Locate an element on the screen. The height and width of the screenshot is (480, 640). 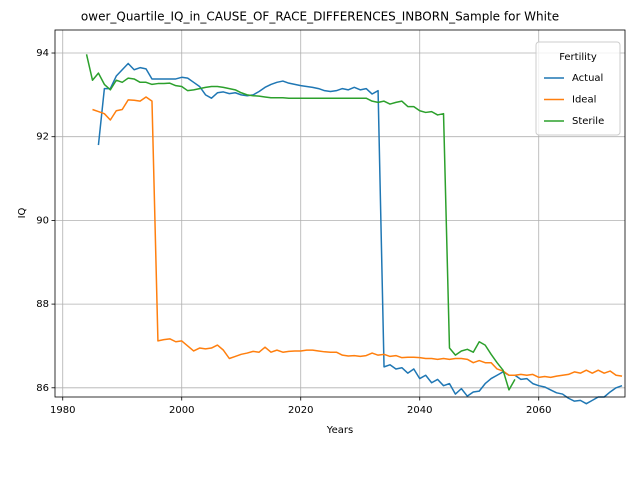
y-tick-label: 92 is located at coordinates (42, 137).